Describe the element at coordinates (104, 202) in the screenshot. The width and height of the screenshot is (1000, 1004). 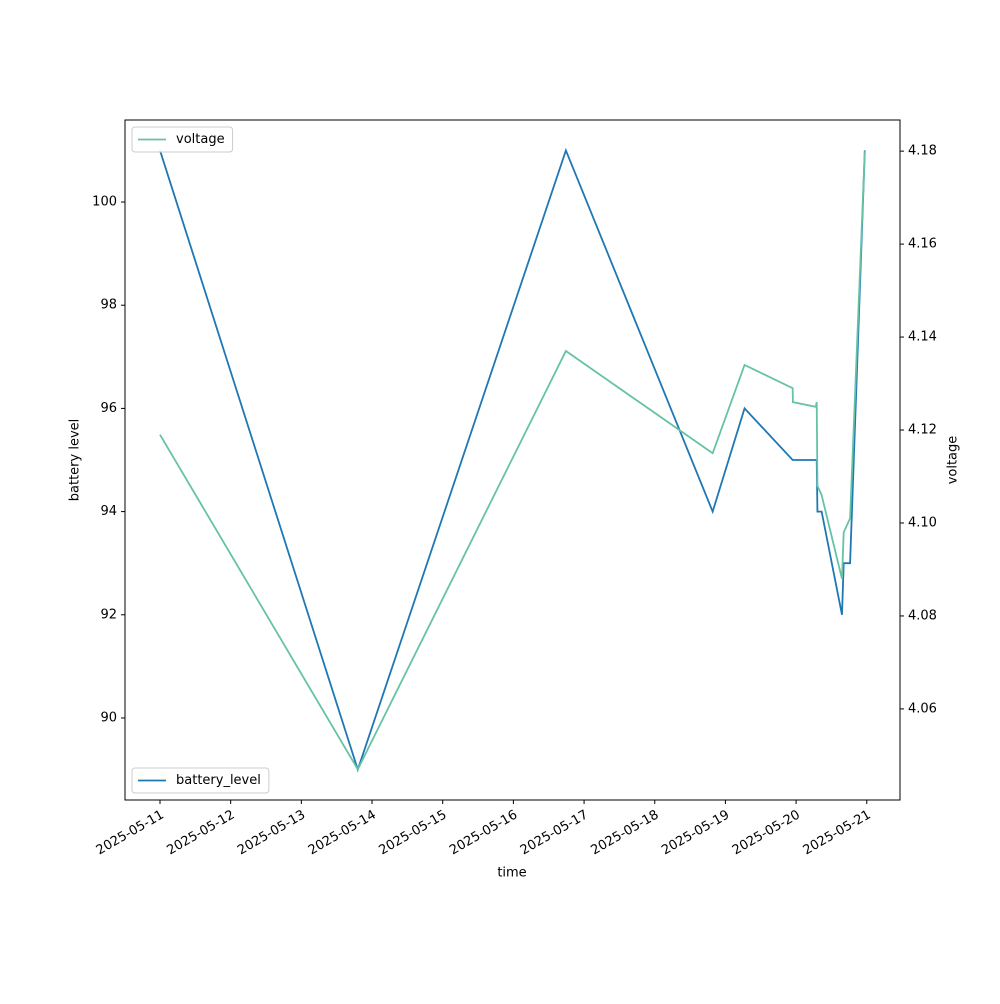
I see `y-tick-label: 100` at that location.